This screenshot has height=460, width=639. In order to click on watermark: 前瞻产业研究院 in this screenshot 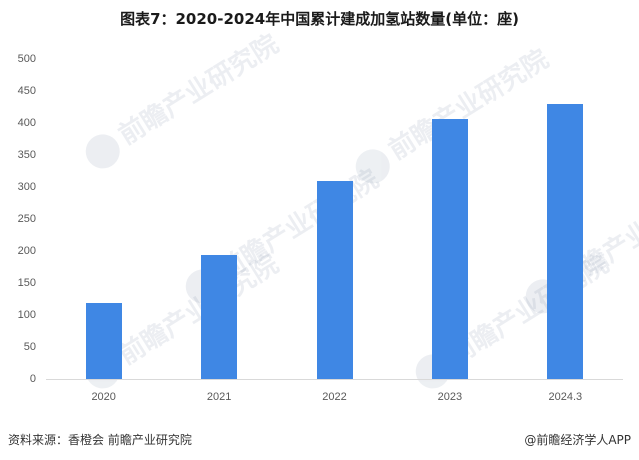, I will do `click(181, 99)`.